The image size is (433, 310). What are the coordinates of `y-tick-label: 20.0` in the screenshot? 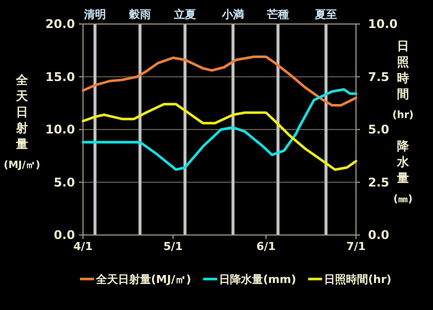 It's located at (60, 24).